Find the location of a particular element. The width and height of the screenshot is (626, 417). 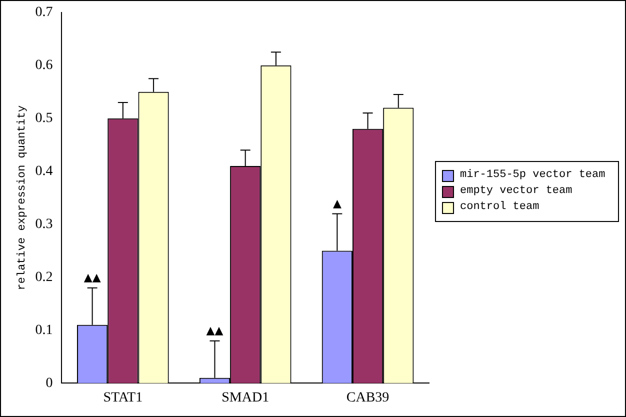

x-tick-label: CAB39 is located at coordinates (368, 398).